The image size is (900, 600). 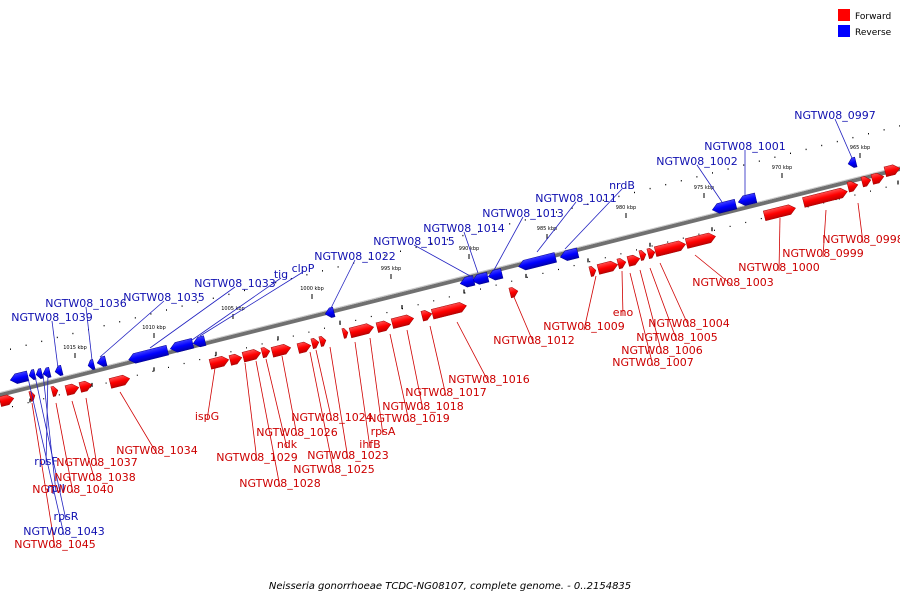 What do you see at coordinates (391, 269) in the screenshot?
I see `scale-label: 995 kbp` at bounding box center [391, 269].